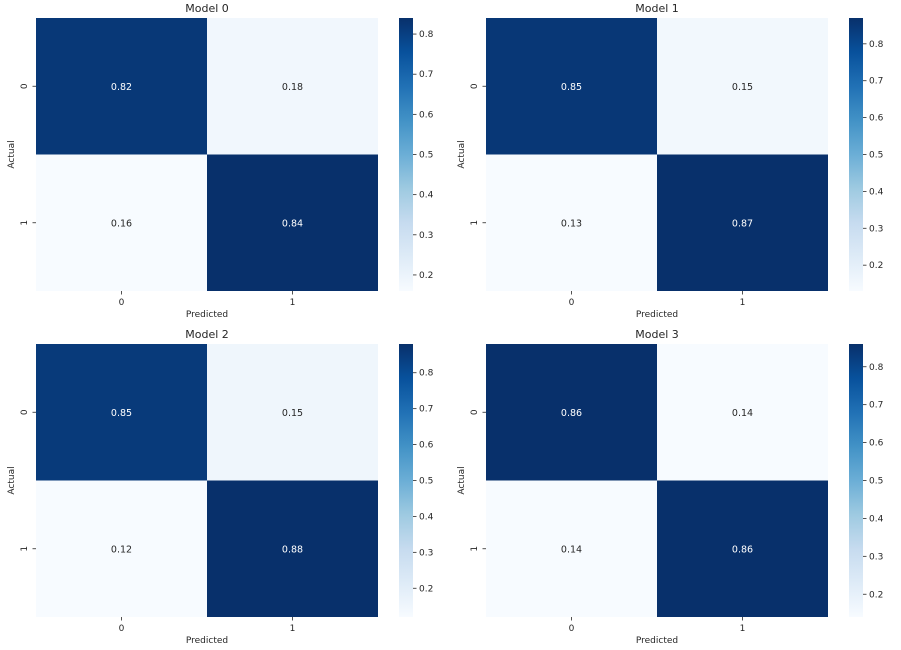 The width and height of the screenshot is (901, 650). I want to click on chart-title: Model 2, so click(207, 334).